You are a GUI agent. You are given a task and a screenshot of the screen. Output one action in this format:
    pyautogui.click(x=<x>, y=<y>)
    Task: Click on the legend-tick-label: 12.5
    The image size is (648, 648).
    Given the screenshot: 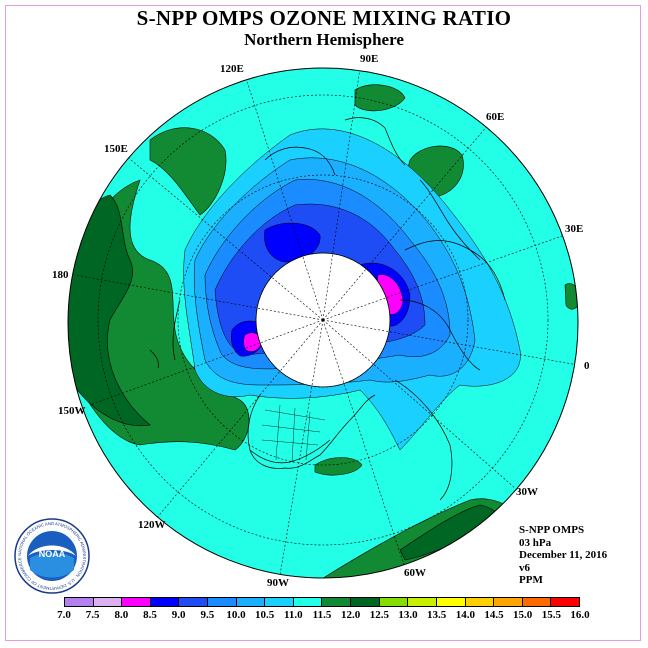 What is the action you would take?
    pyautogui.click(x=379, y=615)
    